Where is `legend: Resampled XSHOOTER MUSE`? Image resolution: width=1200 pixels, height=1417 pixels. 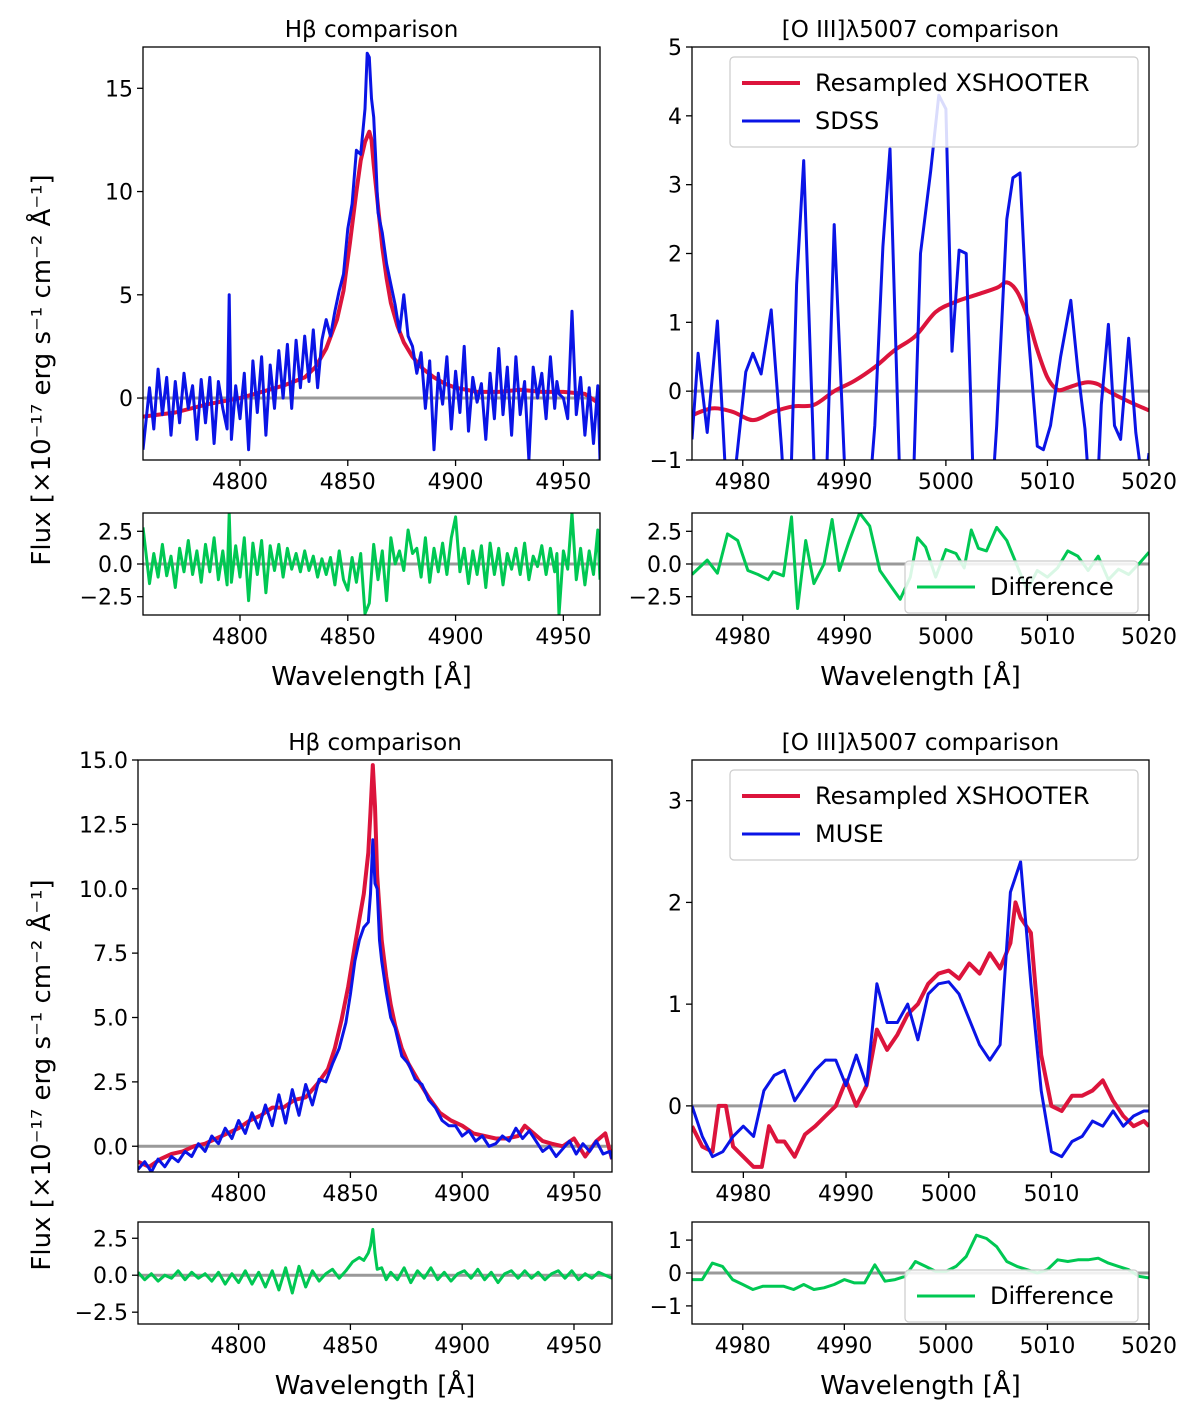 legend: Resampled XSHOOTER MUSE is located at coordinates (934, 815).